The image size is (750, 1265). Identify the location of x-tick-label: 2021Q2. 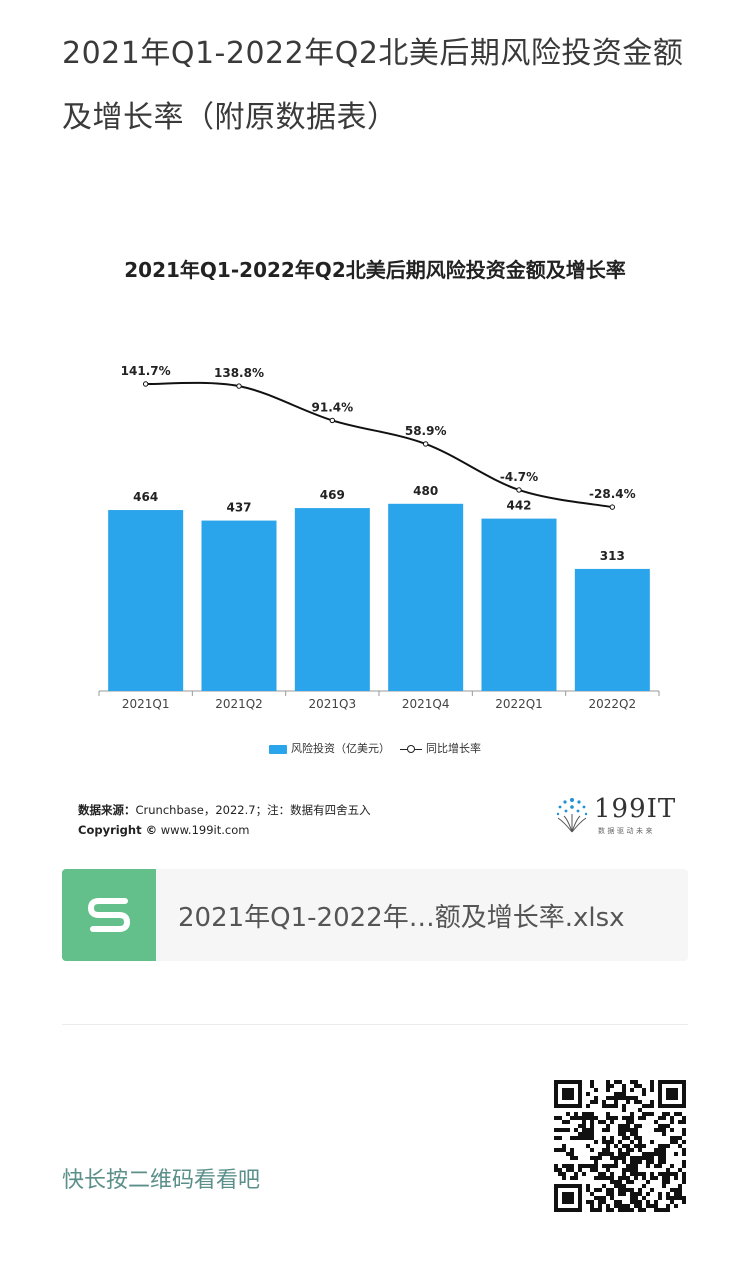
(239, 704).